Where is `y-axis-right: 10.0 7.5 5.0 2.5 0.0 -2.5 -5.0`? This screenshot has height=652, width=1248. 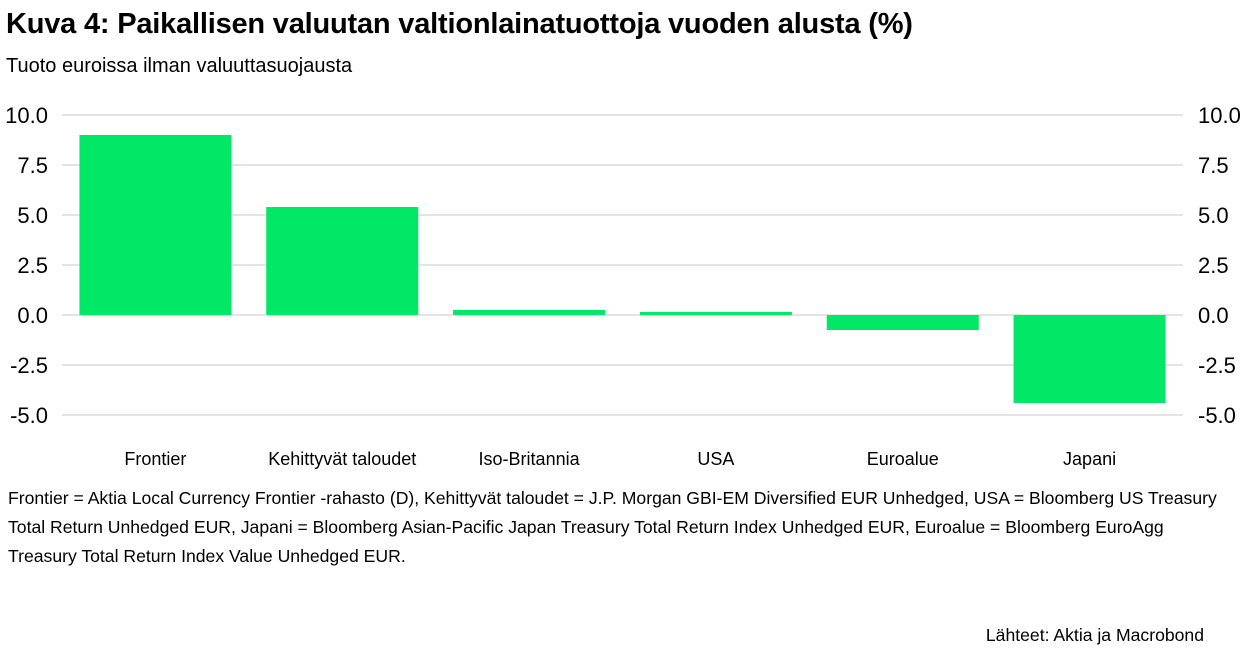
y-axis-right: 10.0 7.5 5.0 2.5 0.0 -2.5 -5.0 is located at coordinates (1219, 265).